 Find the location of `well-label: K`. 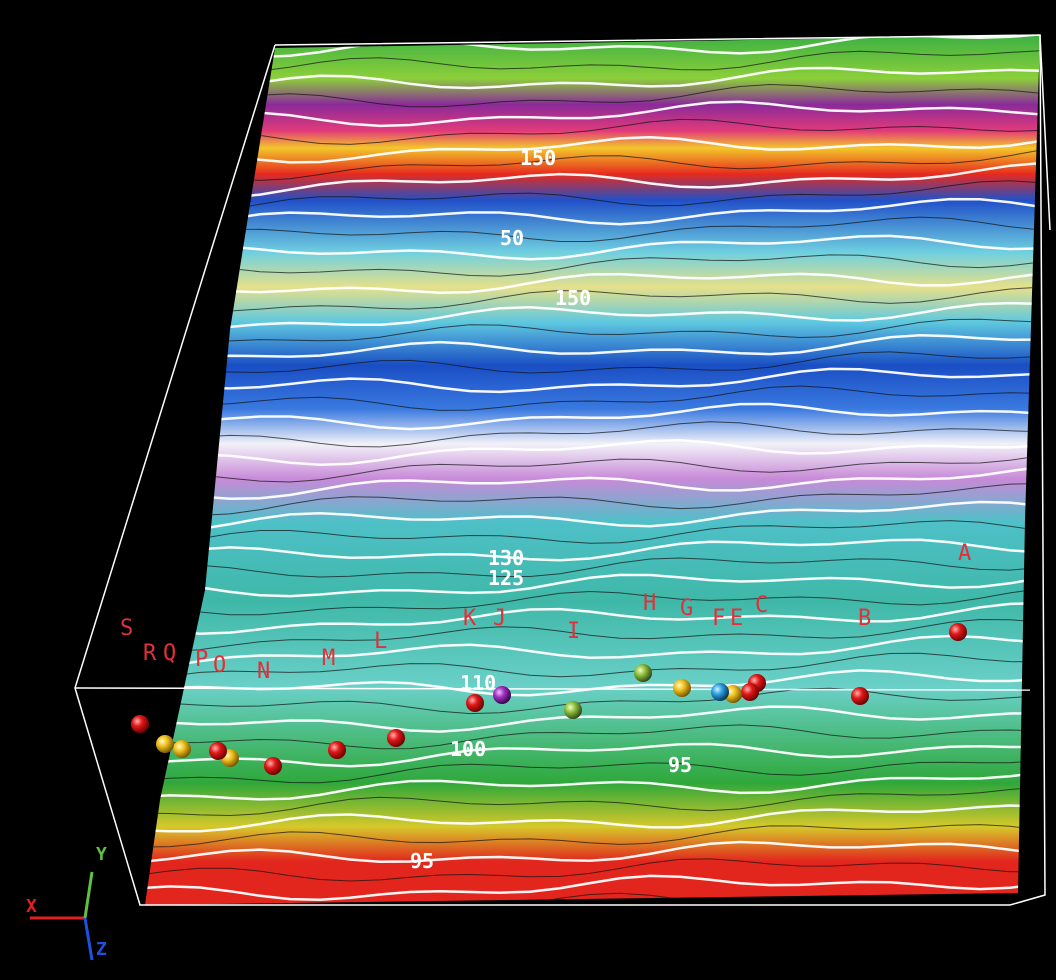

well-label: K is located at coordinates (470, 618).